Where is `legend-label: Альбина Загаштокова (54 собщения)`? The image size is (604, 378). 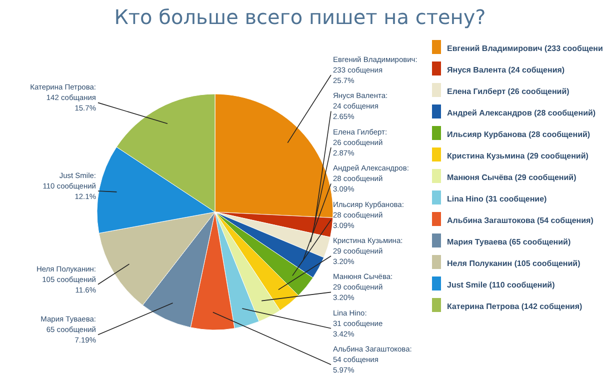 legend-label: Альбина Загаштокова (54 собщения) is located at coordinates (520, 220).